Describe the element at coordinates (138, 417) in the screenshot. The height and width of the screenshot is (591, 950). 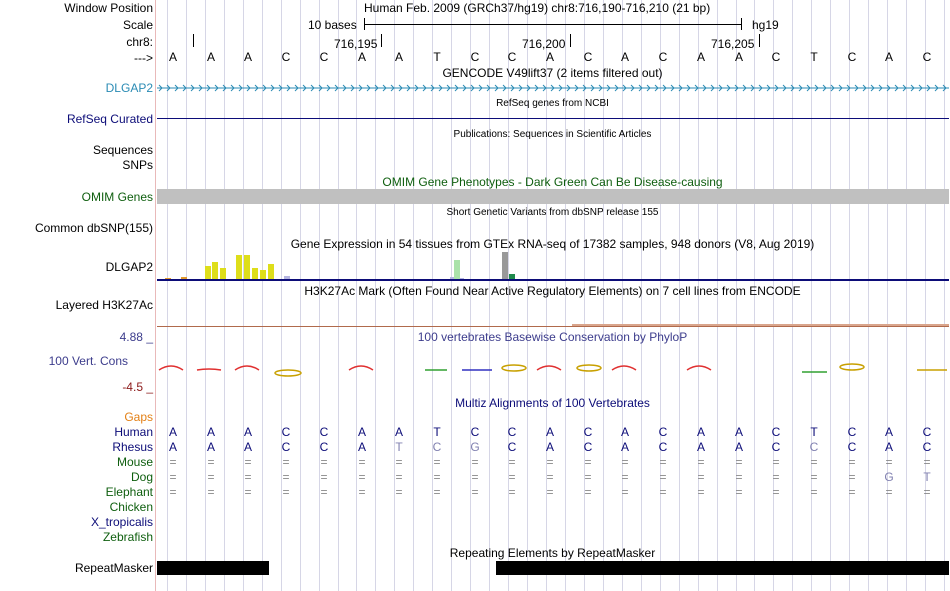
I see `gaps-label: Gaps` at that location.